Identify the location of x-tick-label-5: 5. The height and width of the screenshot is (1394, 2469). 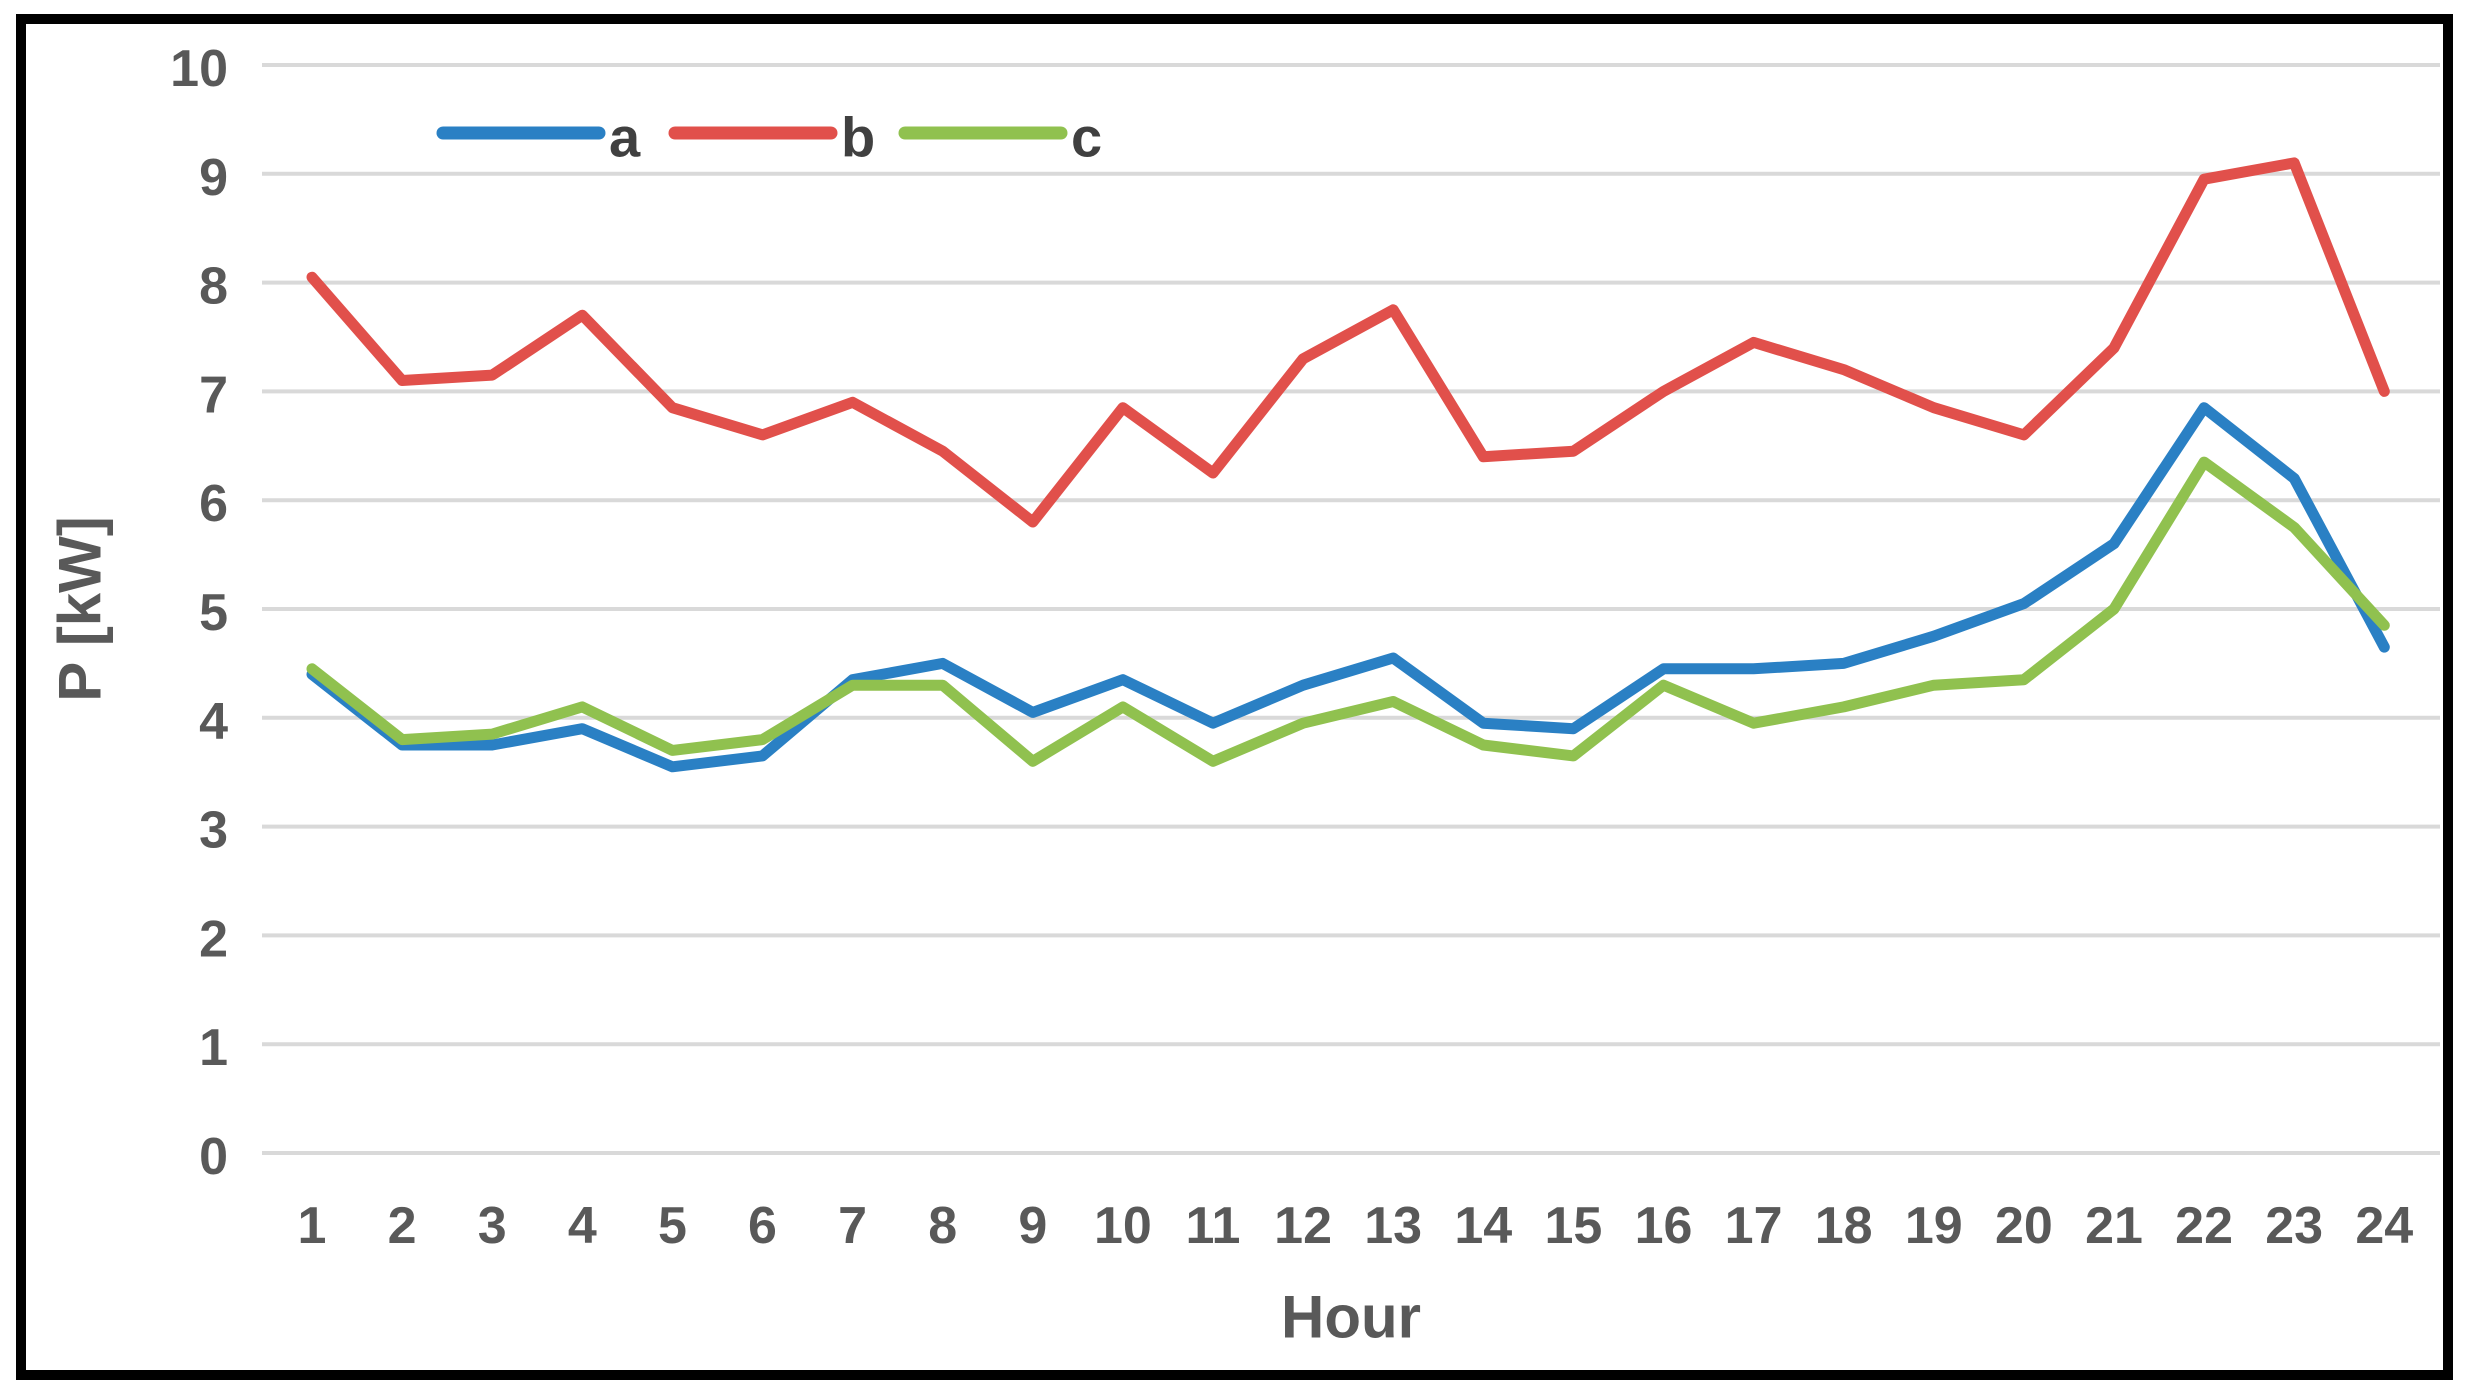
(672, 1226).